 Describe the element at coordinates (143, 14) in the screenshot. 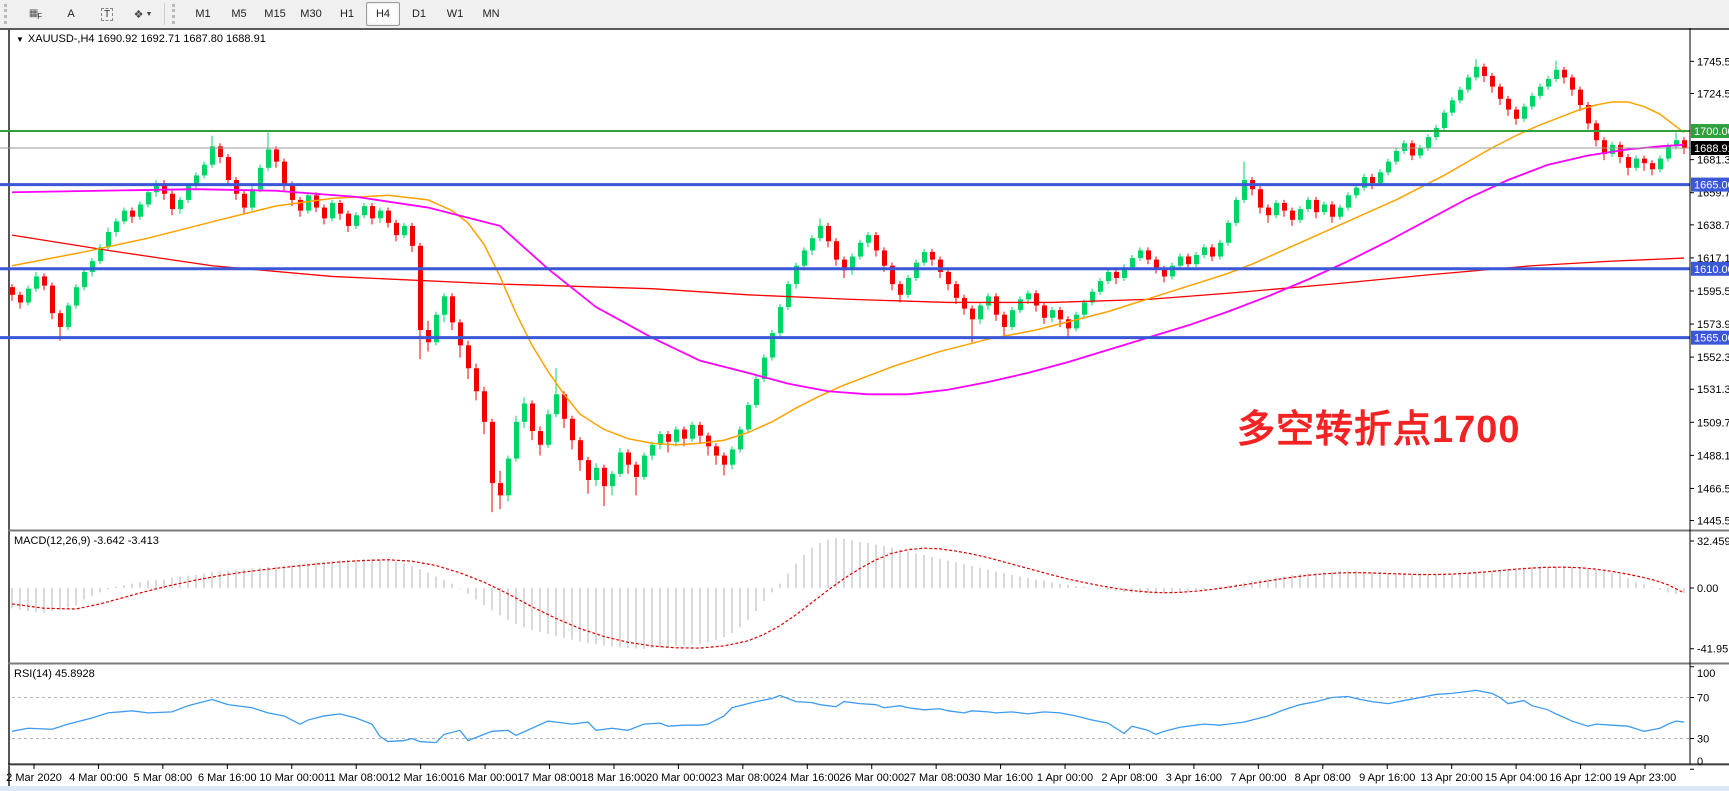

I see `arrows-tool-button: ❖ ▼` at that location.